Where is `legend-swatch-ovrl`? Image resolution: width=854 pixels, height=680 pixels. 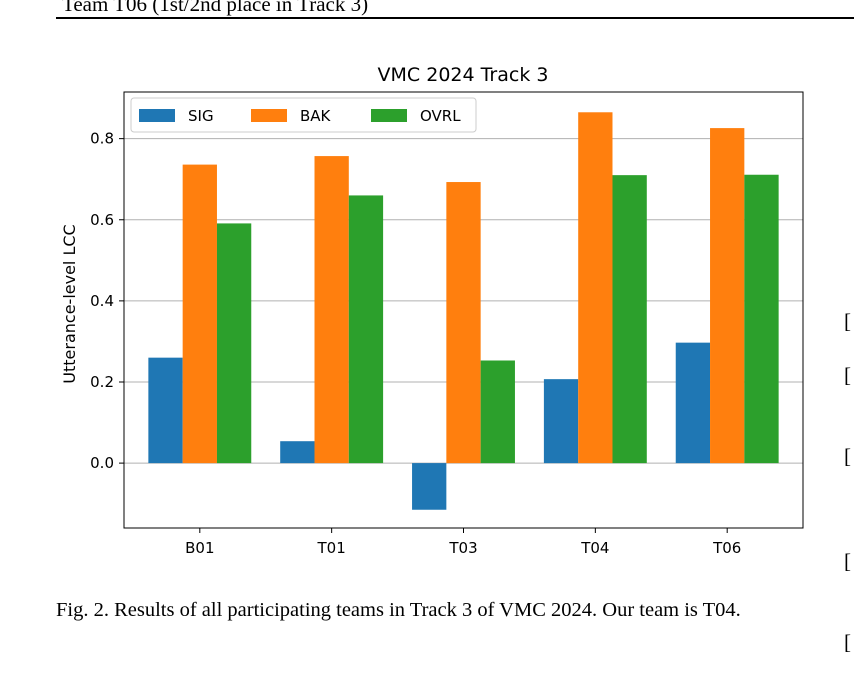
legend-swatch-ovrl is located at coordinates (389, 115).